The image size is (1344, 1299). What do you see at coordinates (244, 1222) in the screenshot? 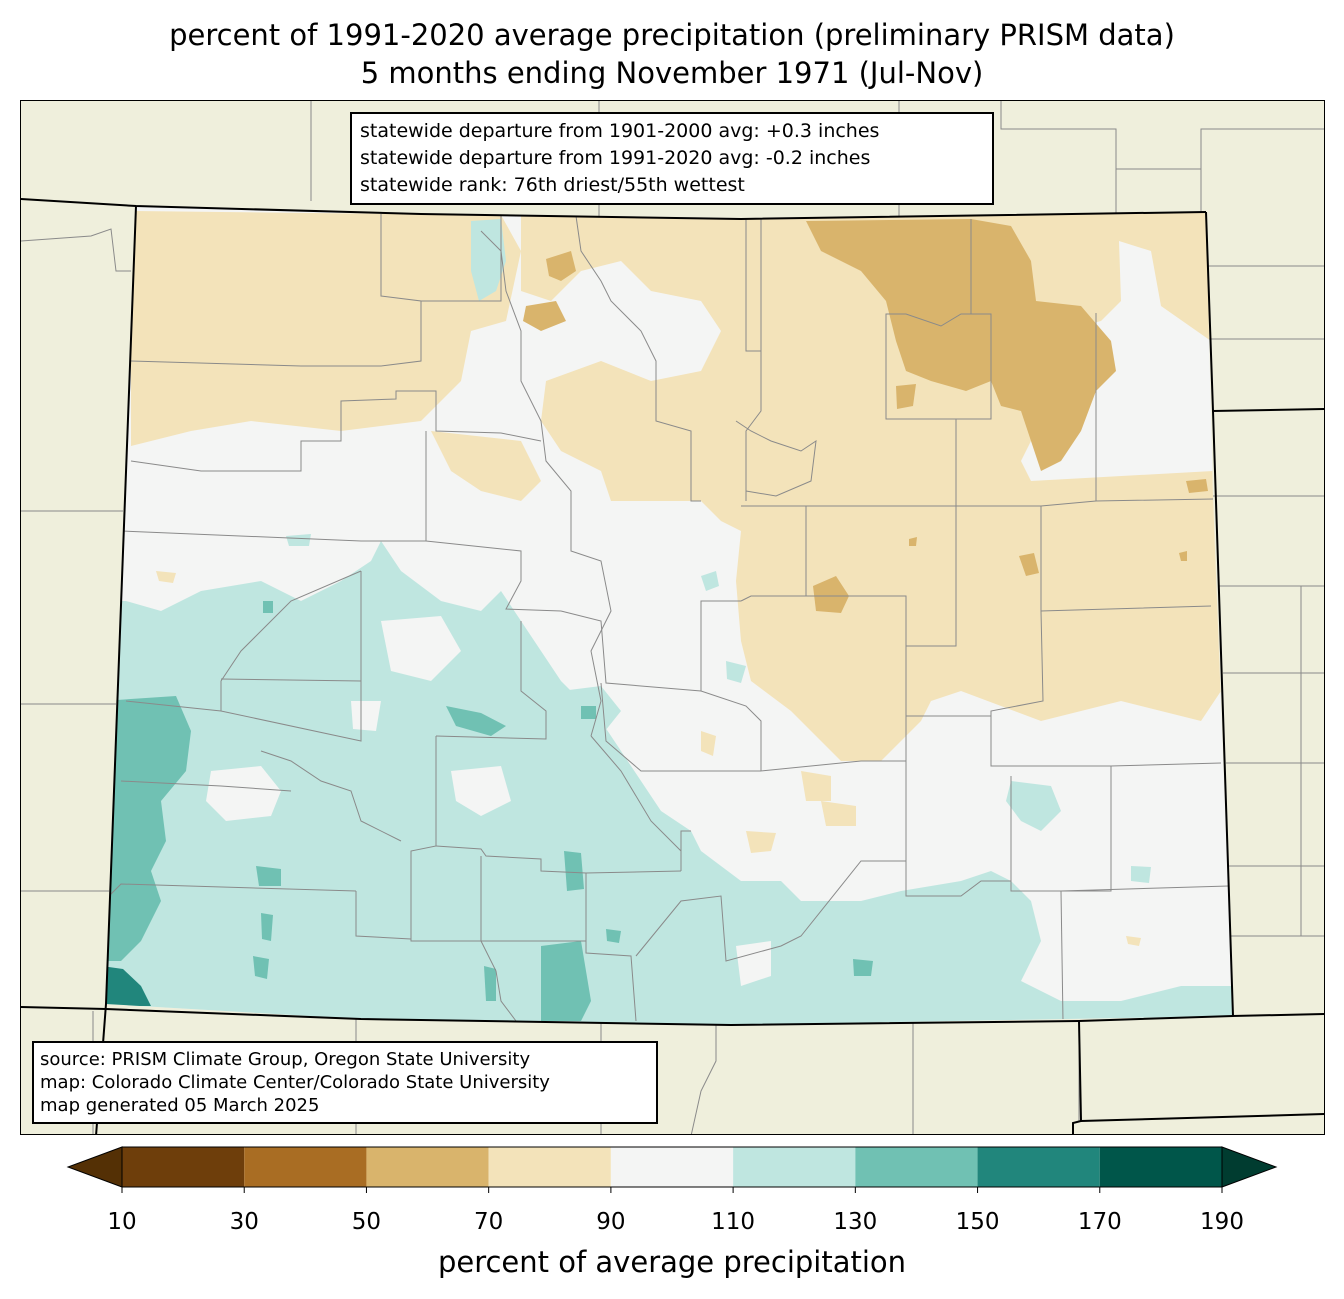
I see `colorbar-tick-label-30: 30` at bounding box center [244, 1222].